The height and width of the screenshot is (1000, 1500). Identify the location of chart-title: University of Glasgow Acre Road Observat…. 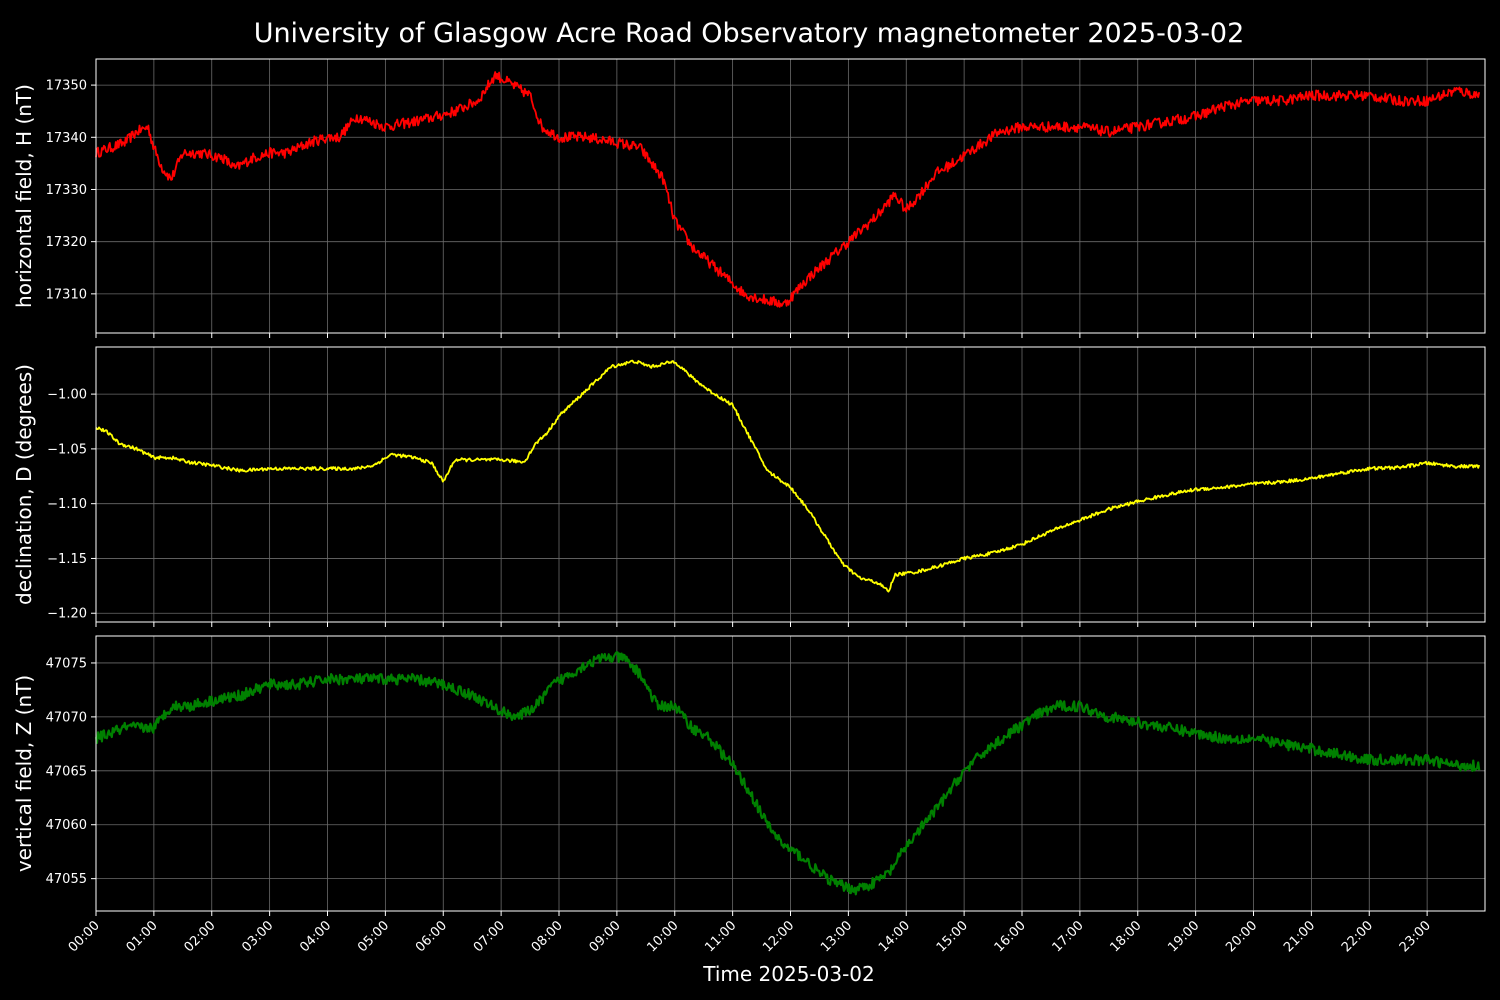
(749, 33).